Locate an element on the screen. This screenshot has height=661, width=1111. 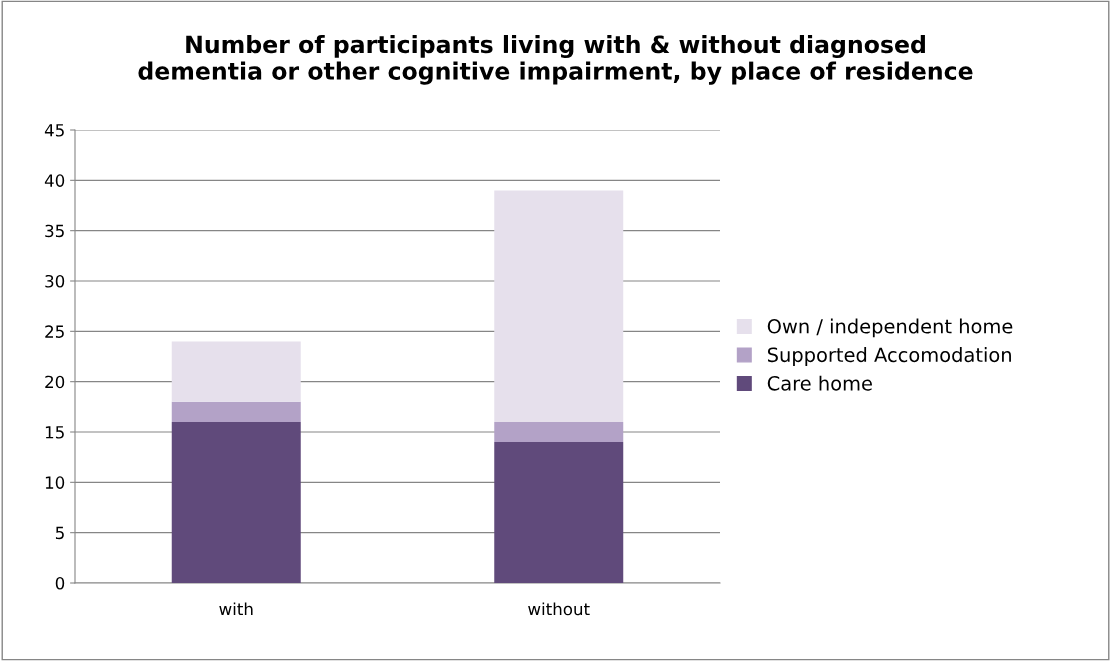
y-tick-label: 35 is located at coordinates (54, 231).